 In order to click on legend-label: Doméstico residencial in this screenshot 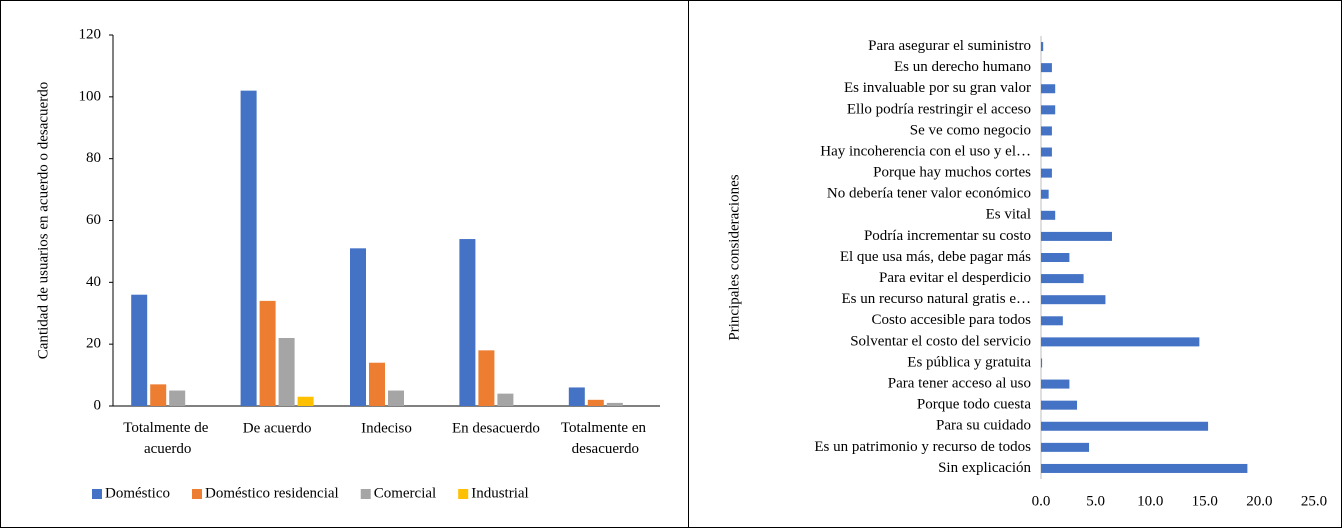, I will do `click(272, 493)`.